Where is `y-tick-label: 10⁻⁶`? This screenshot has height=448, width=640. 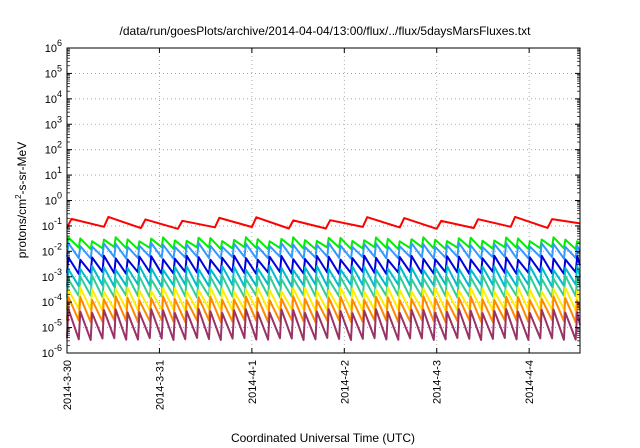 y-tick-label: 10⁻⁶ is located at coordinates (52, 351).